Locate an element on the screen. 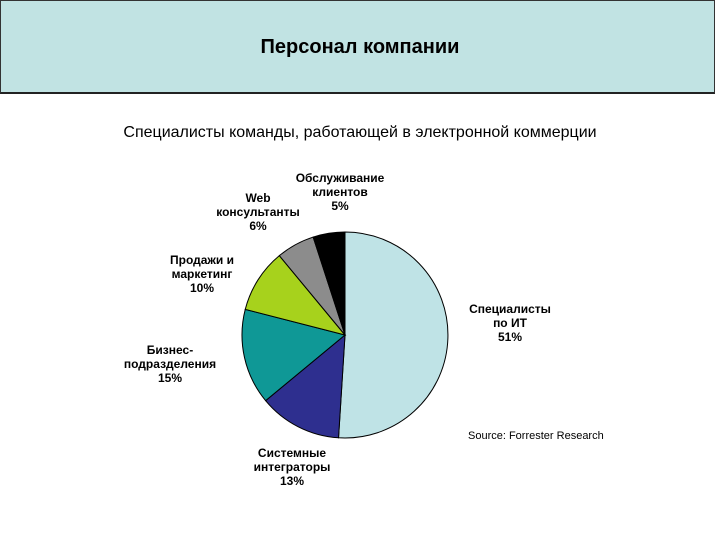  slice-label-5: Обслуживание клиентов 5% is located at coordinates (340, 192).